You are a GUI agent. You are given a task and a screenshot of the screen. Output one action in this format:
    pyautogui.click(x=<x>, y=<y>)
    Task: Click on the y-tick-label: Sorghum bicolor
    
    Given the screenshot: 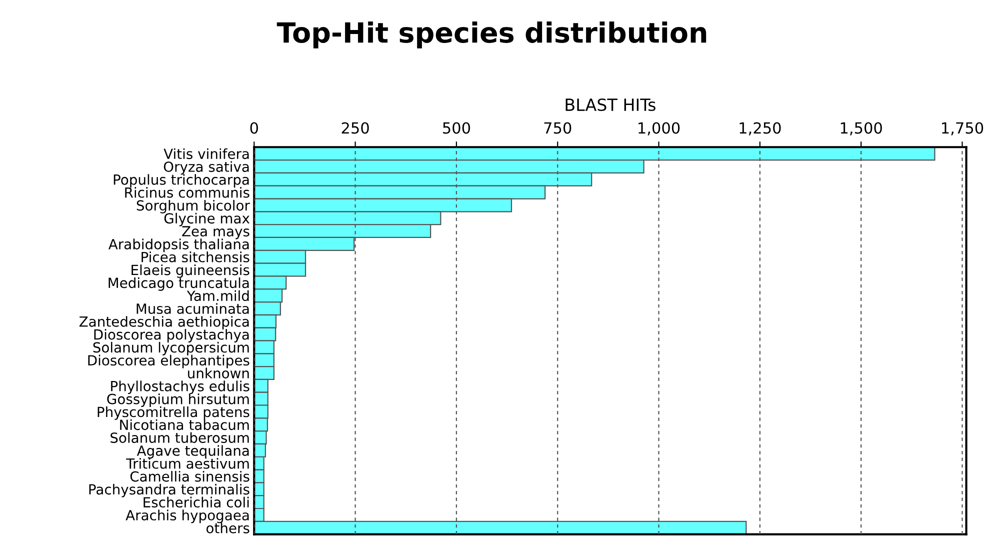 What is the action you would take?
    pyautogui.click(x=193, y=207)
    